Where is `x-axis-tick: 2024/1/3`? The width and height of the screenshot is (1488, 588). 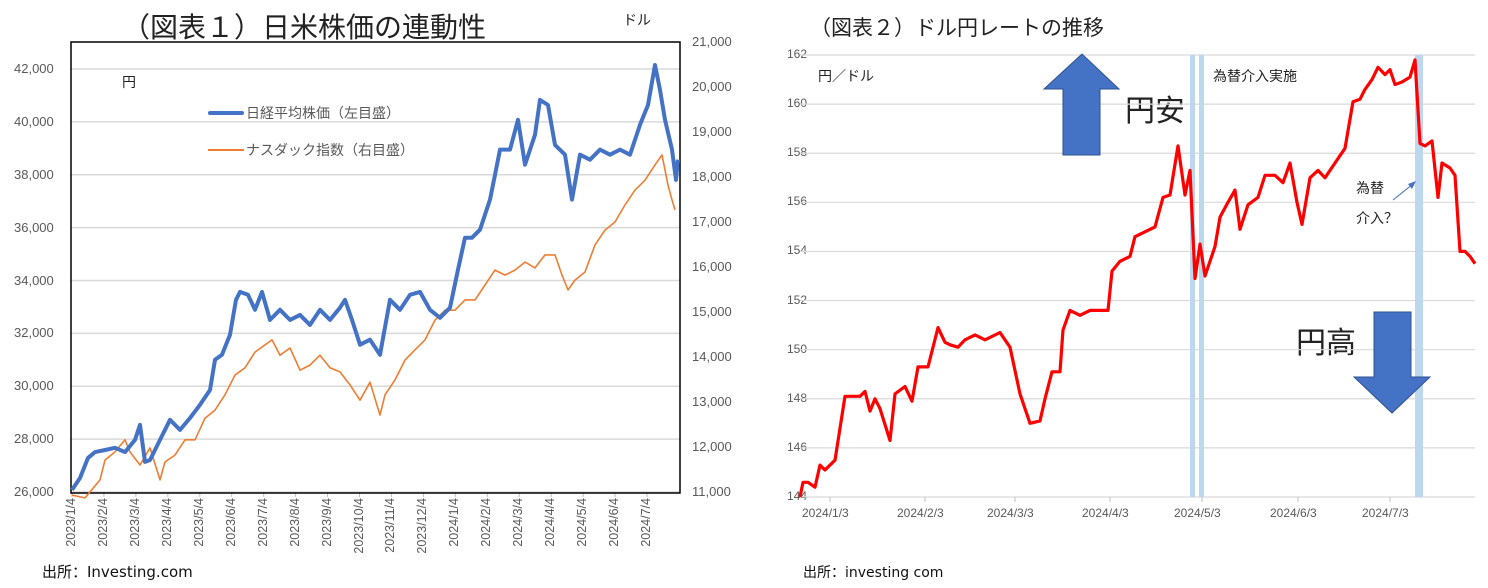 x-axis-tick: 2024/1/3 is located at coordinates (825, 513).